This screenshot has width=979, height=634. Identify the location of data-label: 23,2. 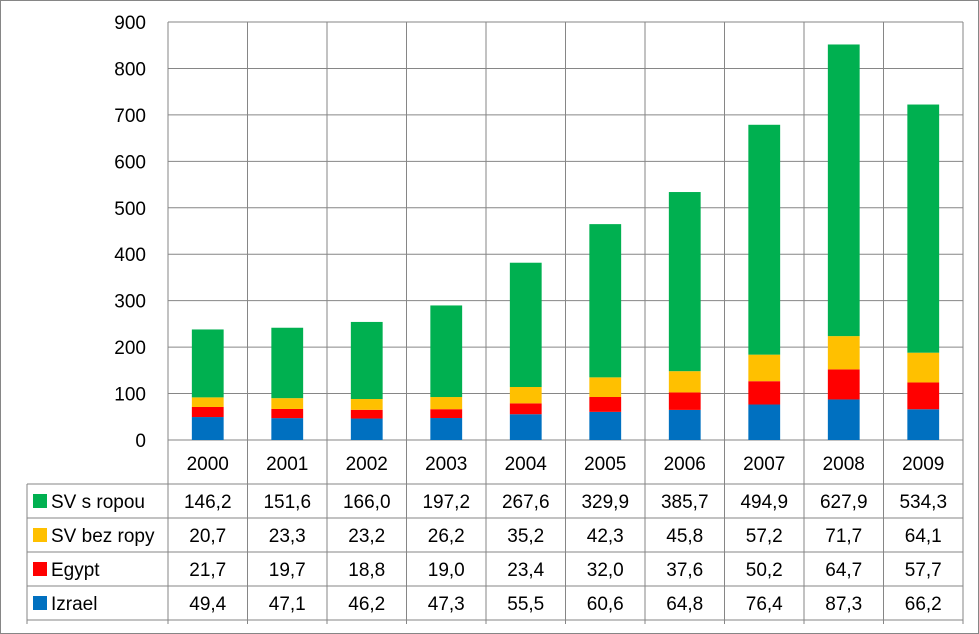
(366, 536).